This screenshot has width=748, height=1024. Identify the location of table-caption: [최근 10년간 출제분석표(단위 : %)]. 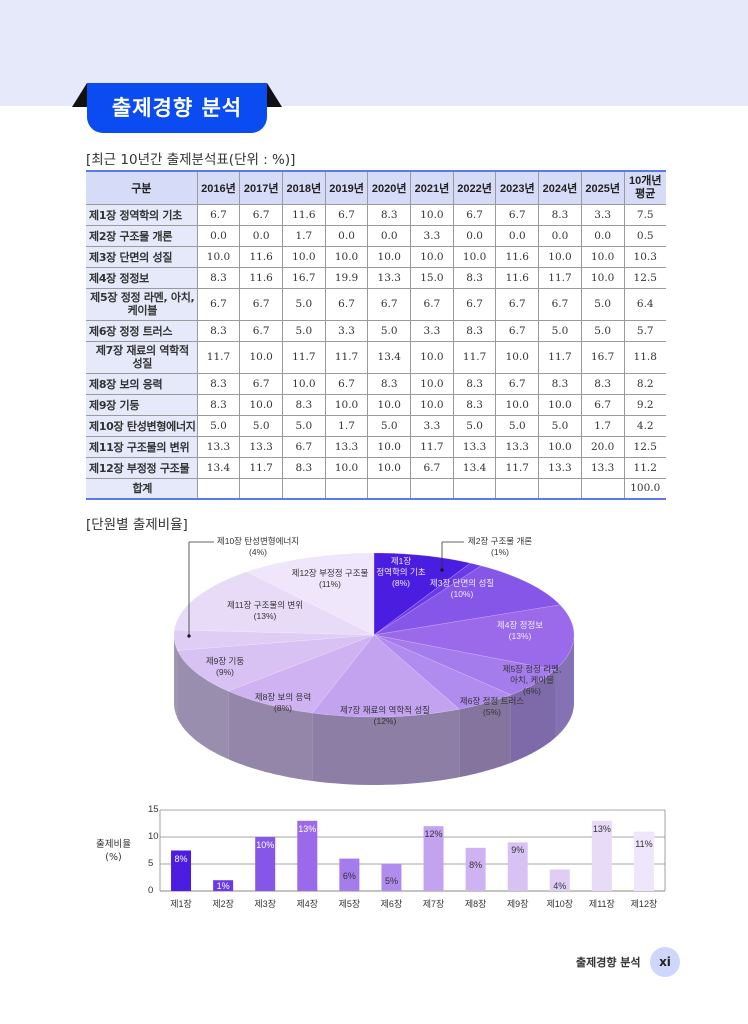
(191, 160).